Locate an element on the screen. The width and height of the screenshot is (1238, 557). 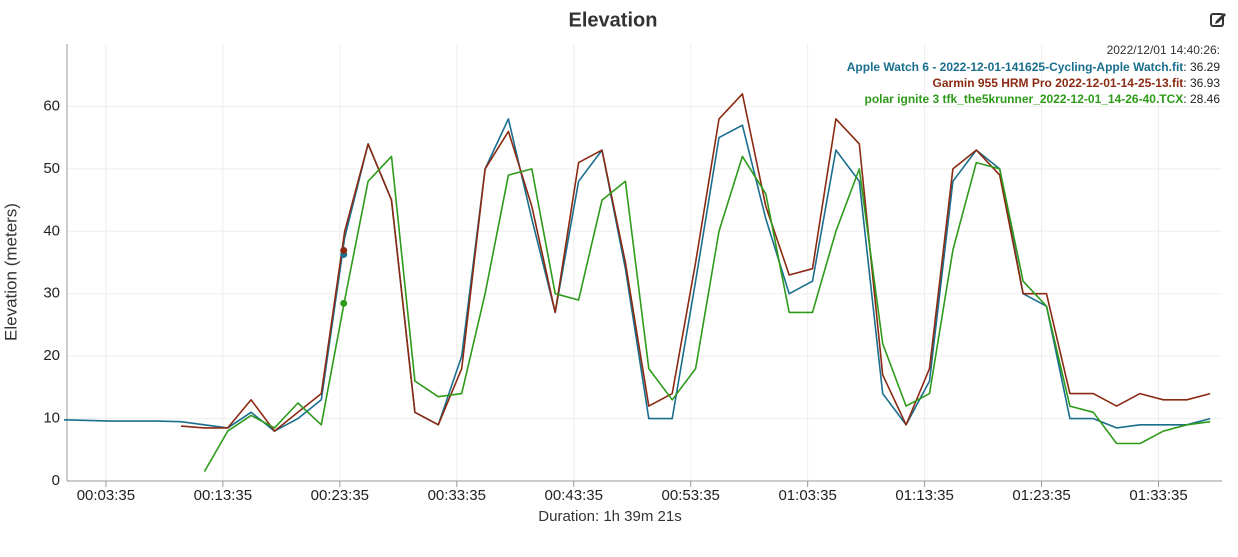
edit-icon is located at coordinates (1218, 20).